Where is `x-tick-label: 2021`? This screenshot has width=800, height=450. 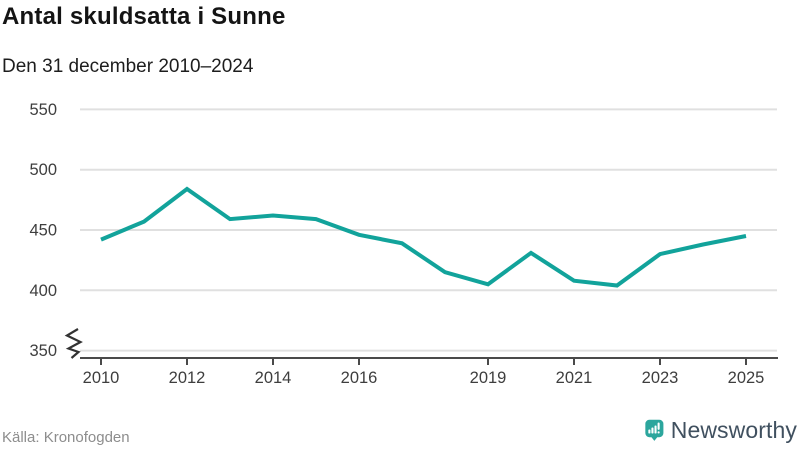
x-tick-label: 2021 is located at coordinates (574, 378).